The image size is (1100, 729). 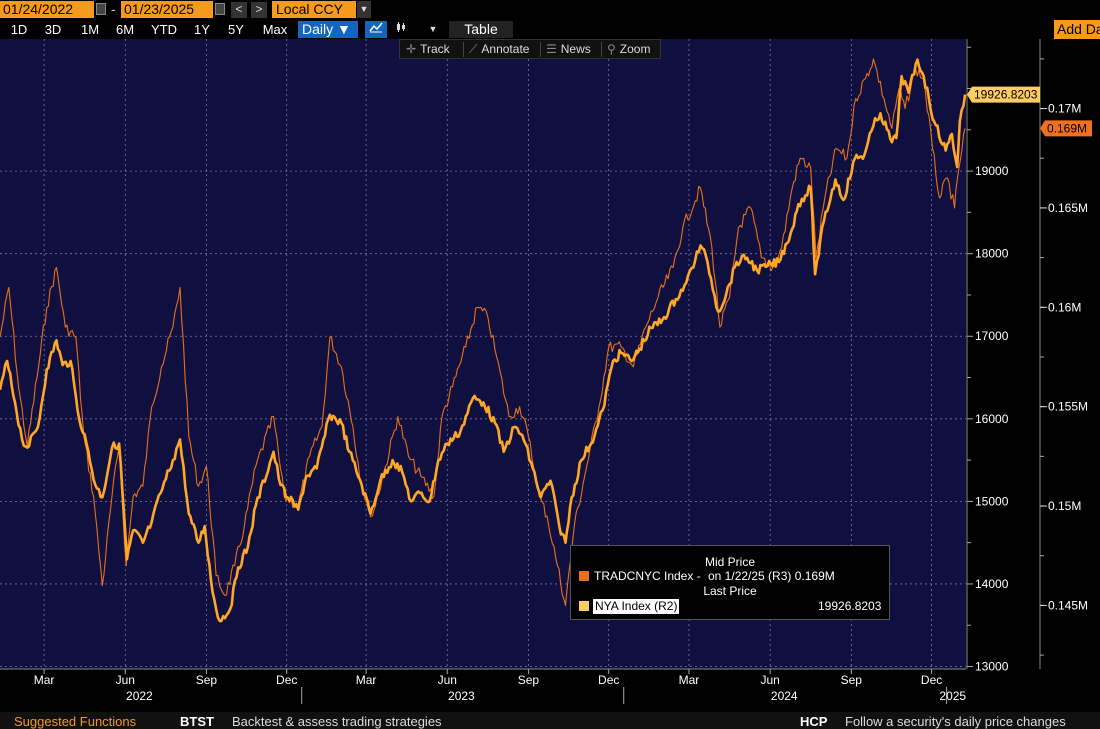 What do you see at coordinates (239, 10) in the screenshot?
I see `prev-period-button: <` at bounding box center [239, 10].